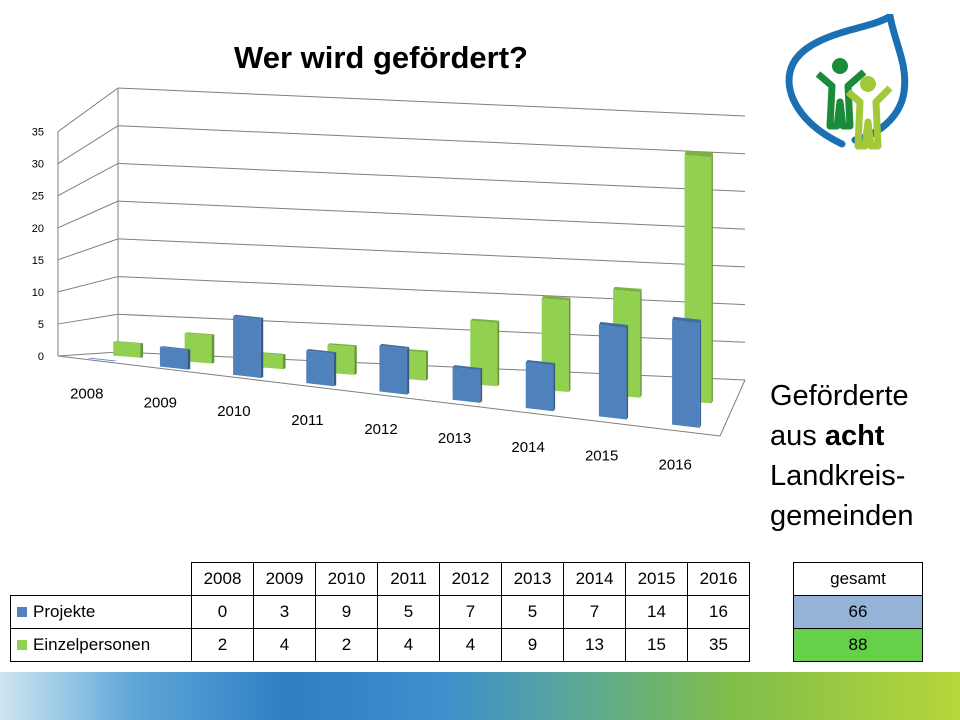 The image size is (960, 720). Describe the element at coordinates (718, 645) in the screenshot. I see `table-cell: 35` at that location.